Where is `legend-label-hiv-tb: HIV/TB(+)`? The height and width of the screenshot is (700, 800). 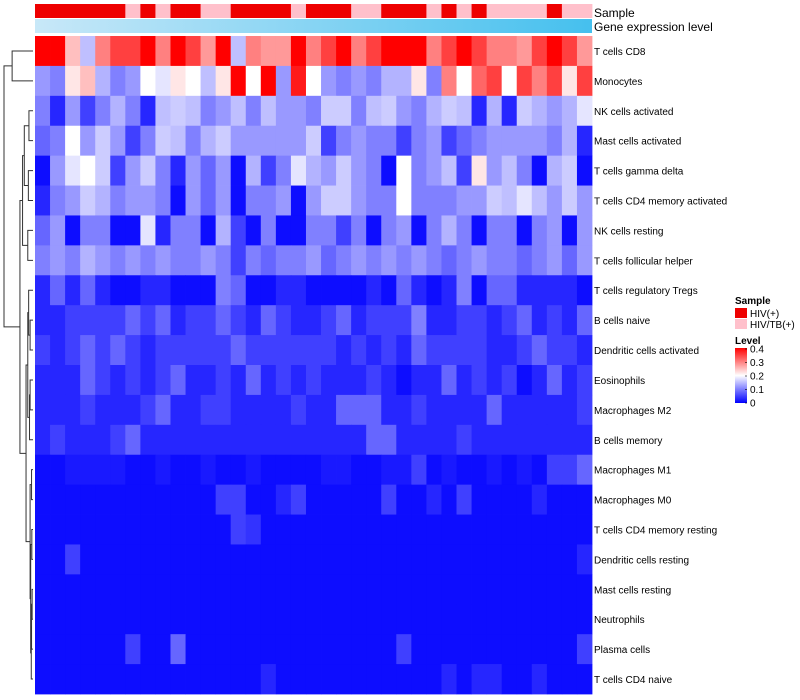
legend-label-hiv-tb: HIV/TB(+) is located at coordinates (772, 325).